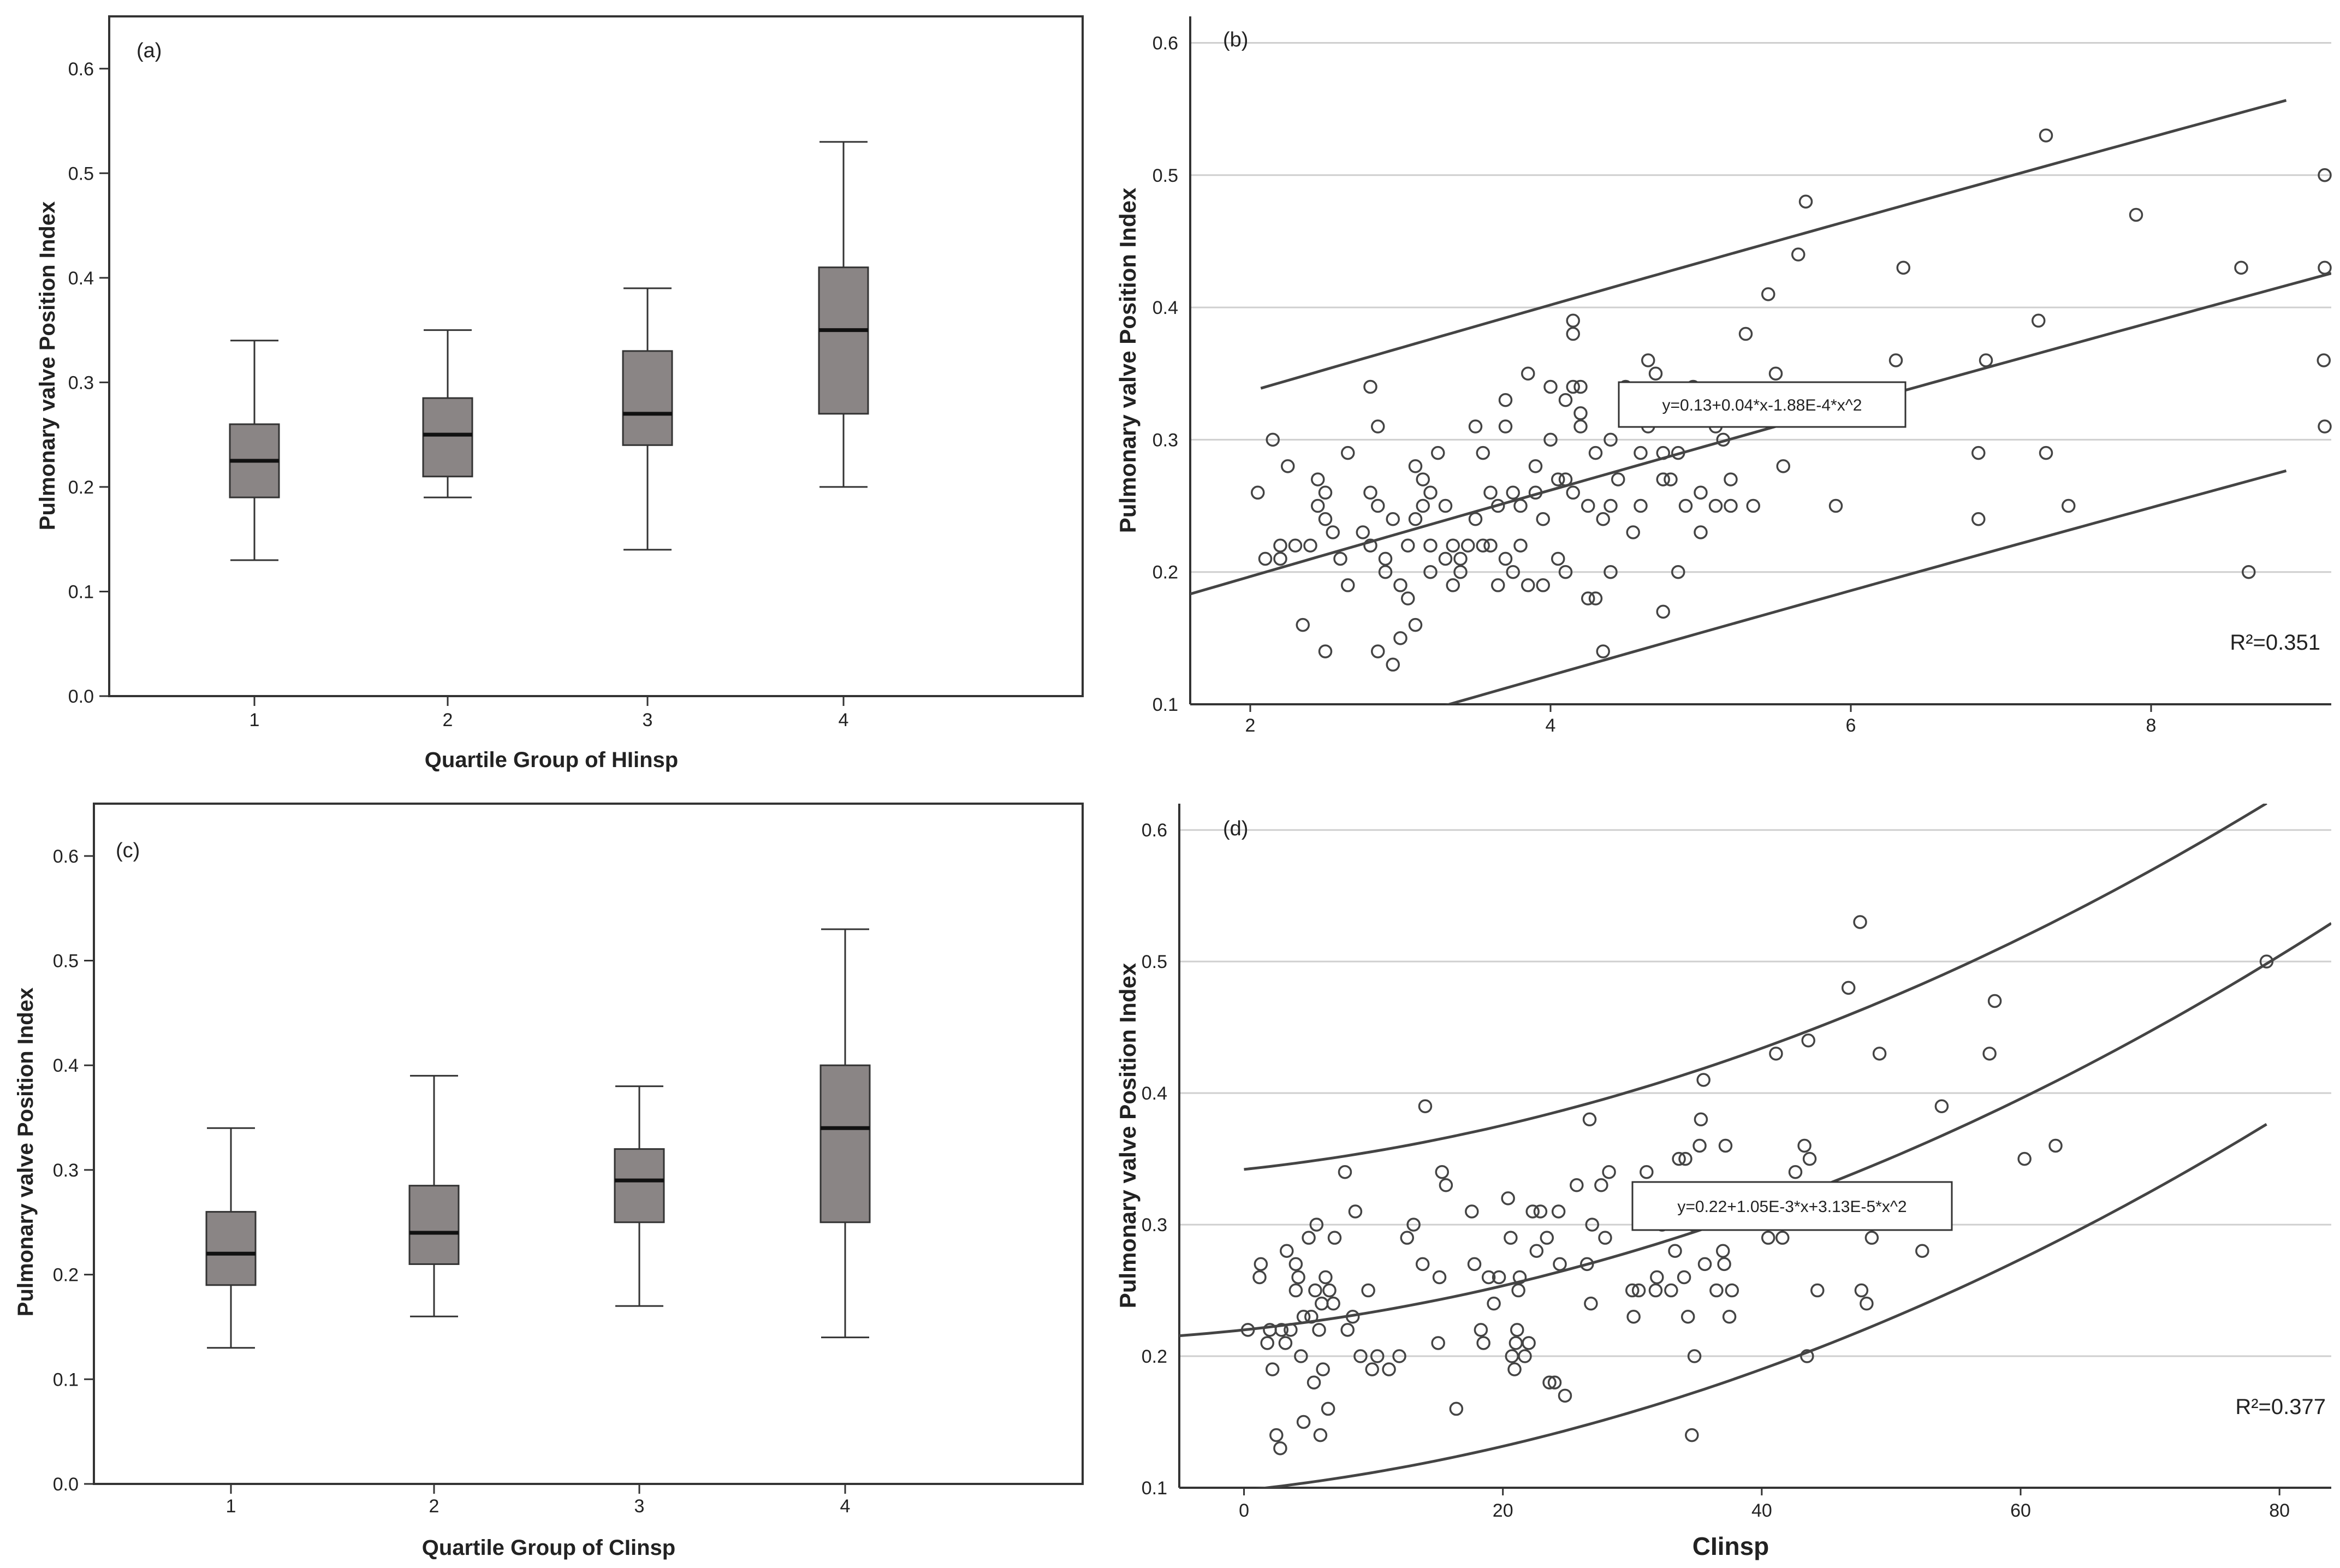 This screenshot has height=1568, width=2340. Describe the element at coordinates (1244, 1510) in the screenshot. I see `x-tick-label: 0` at that location.